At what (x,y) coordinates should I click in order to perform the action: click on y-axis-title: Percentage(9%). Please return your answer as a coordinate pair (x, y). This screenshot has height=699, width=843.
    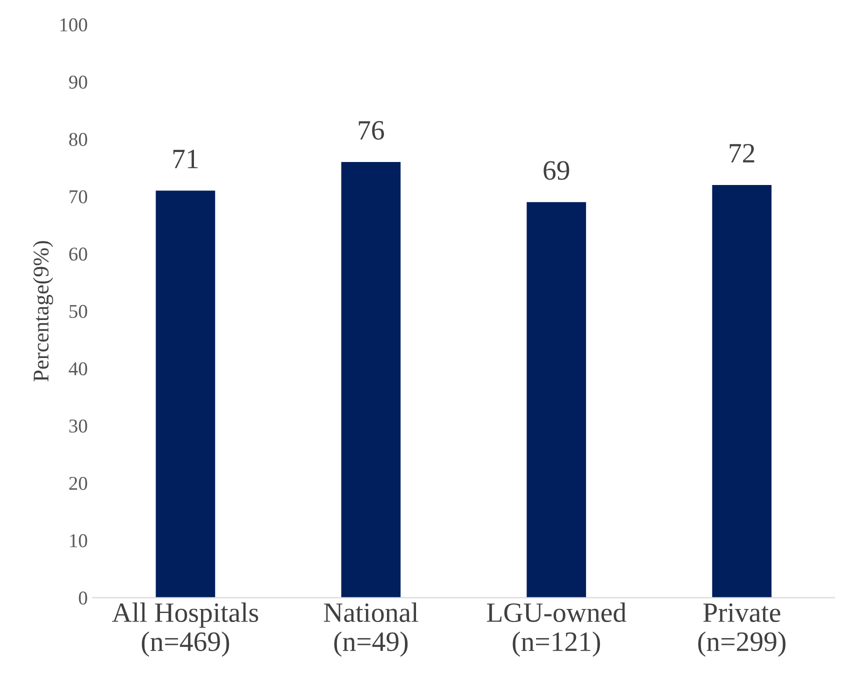
    Looking at the image, I should click on (43, 311).